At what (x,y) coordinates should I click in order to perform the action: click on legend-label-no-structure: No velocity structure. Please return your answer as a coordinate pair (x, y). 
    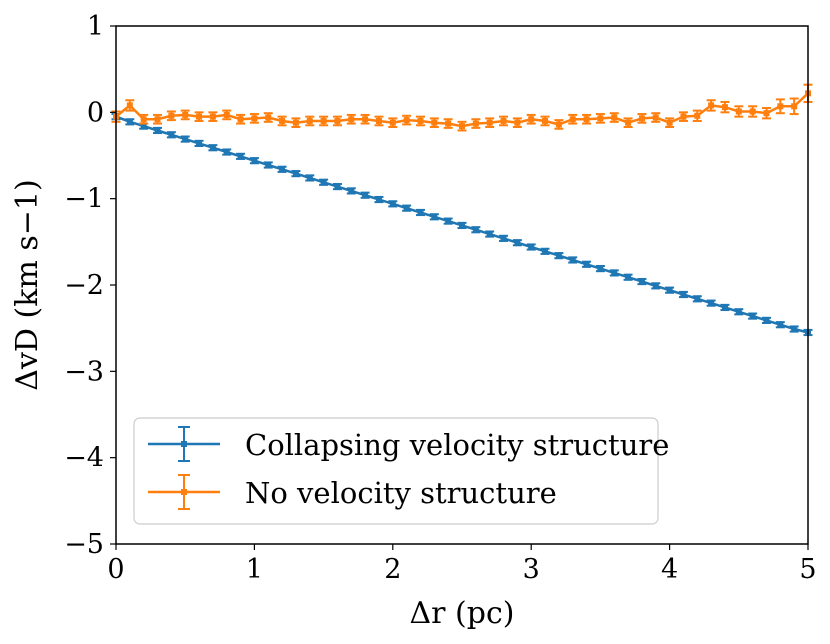
    Looking at the image, I should click on (401, 493).